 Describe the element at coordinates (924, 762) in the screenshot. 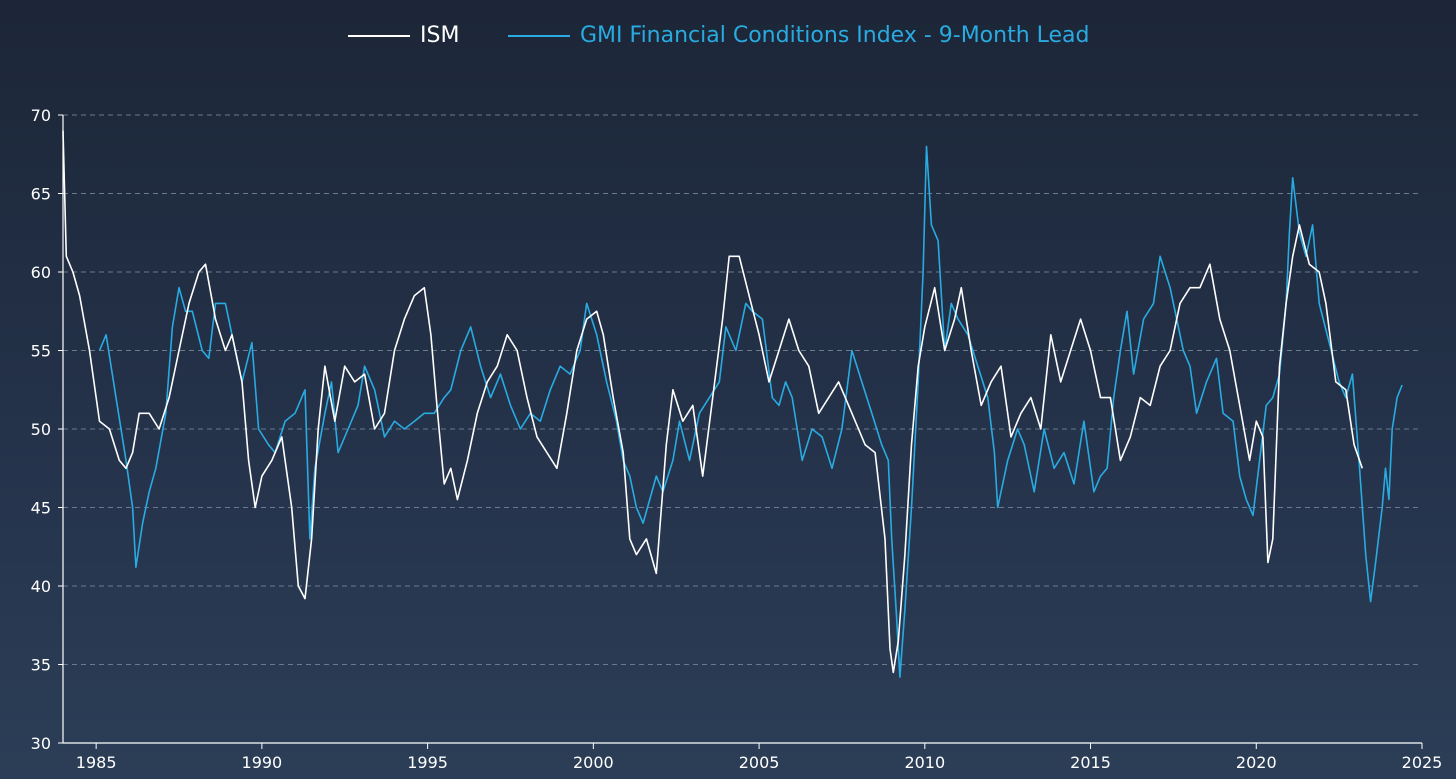

I see `x-tick-label: 2010` at that location.